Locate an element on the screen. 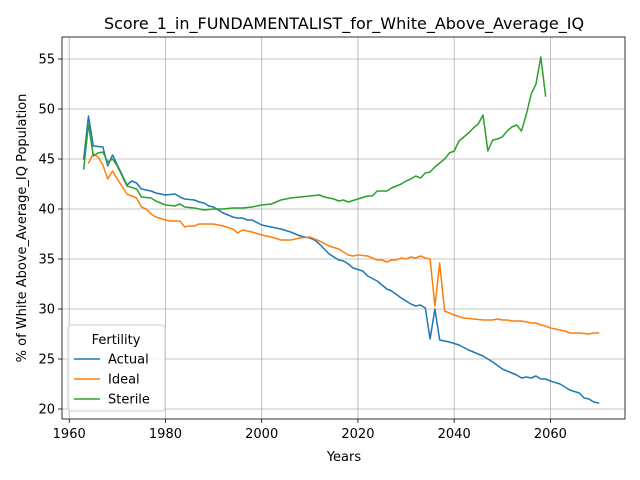  x-axis: 1960 1980 2000 2020 2040 2060 is located at coordinates (310, 430).